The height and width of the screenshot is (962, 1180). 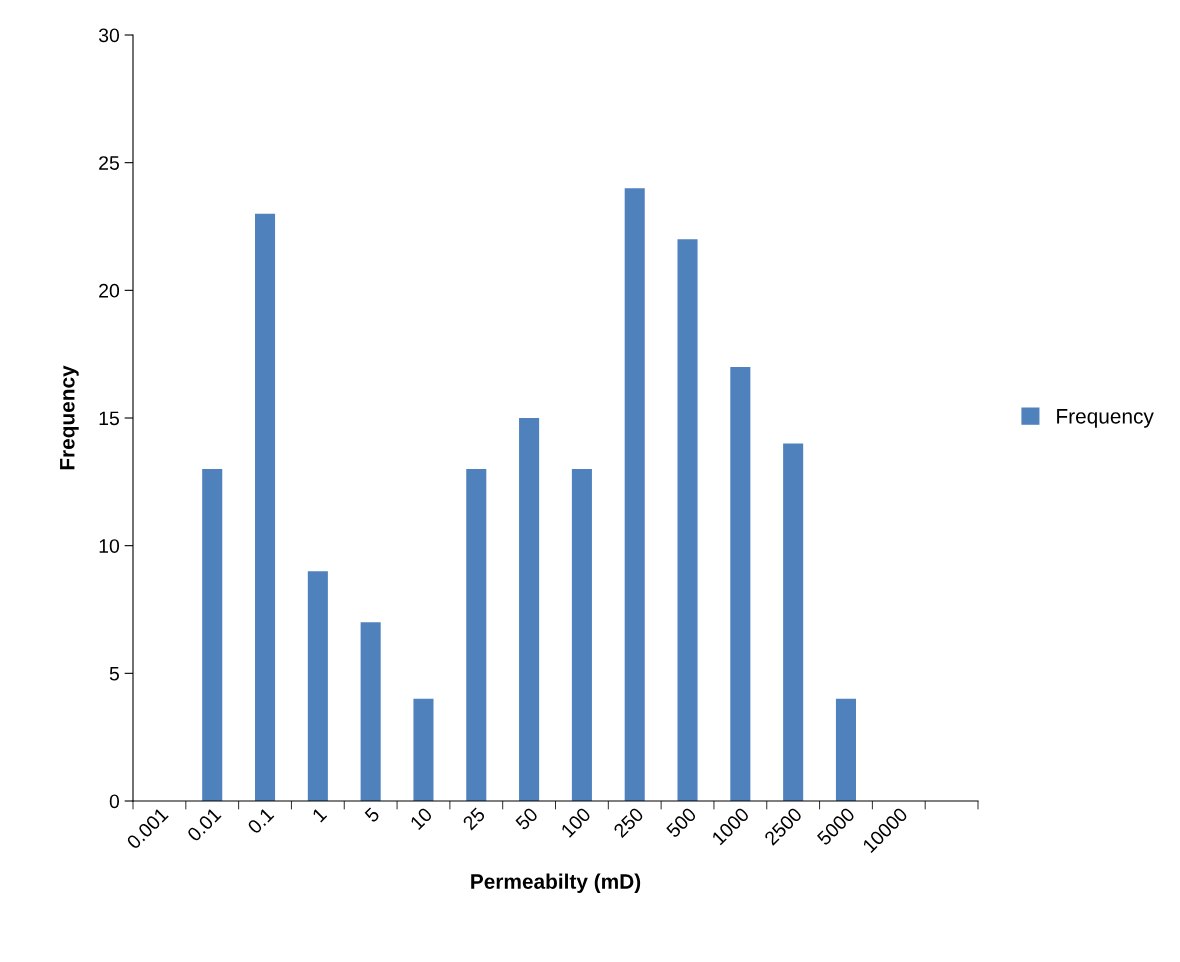 What do you see at coordinates (526, 818) in the screenshot?
I see `x-tick-label: 50` at bounding box center [526, 818].